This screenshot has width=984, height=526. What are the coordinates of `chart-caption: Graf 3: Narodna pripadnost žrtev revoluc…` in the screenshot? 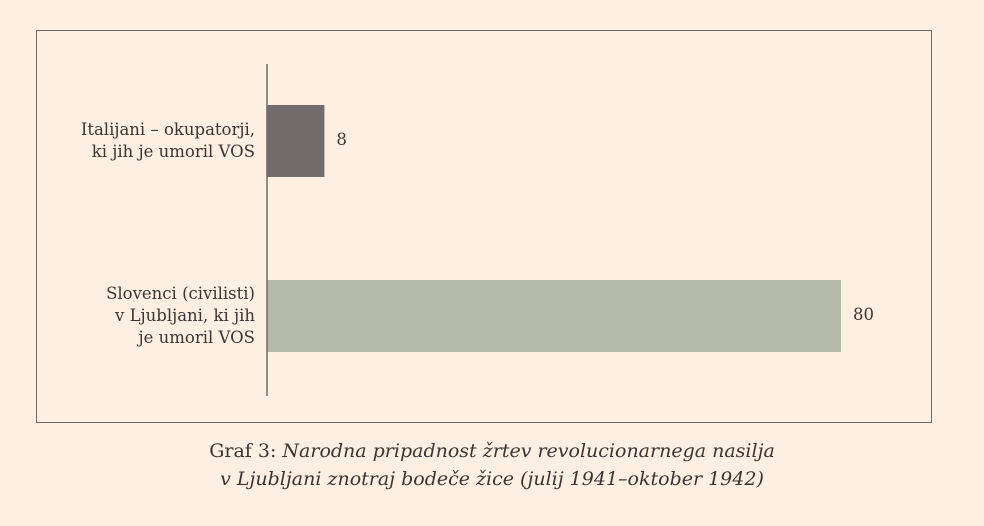 It's located at (492, 465).